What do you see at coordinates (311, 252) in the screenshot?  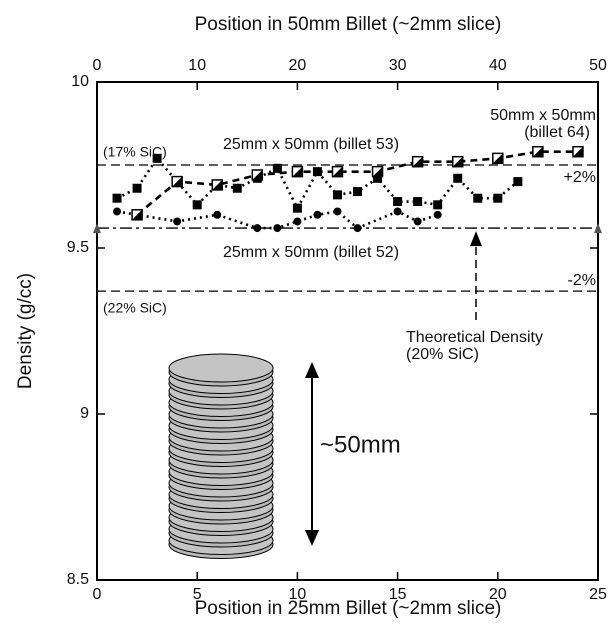 I see `series-label: 25mm x 50mm (billet 52)` at bounding box center [311, 252].